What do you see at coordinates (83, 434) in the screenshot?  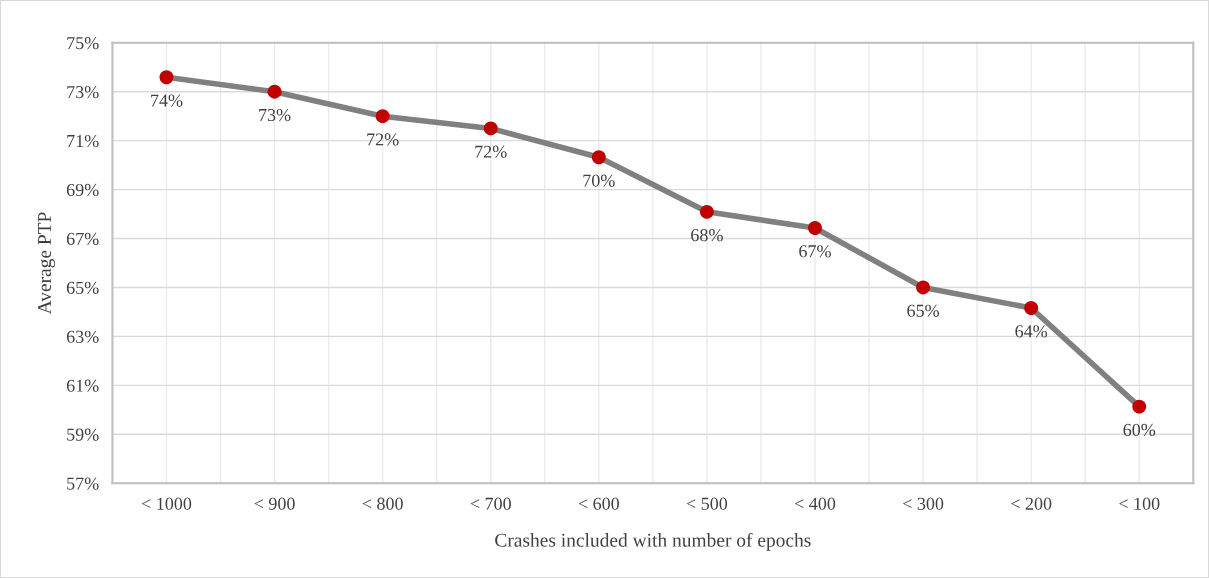 I see `y-tick-label: 59%` at bounding box center [83, 434].